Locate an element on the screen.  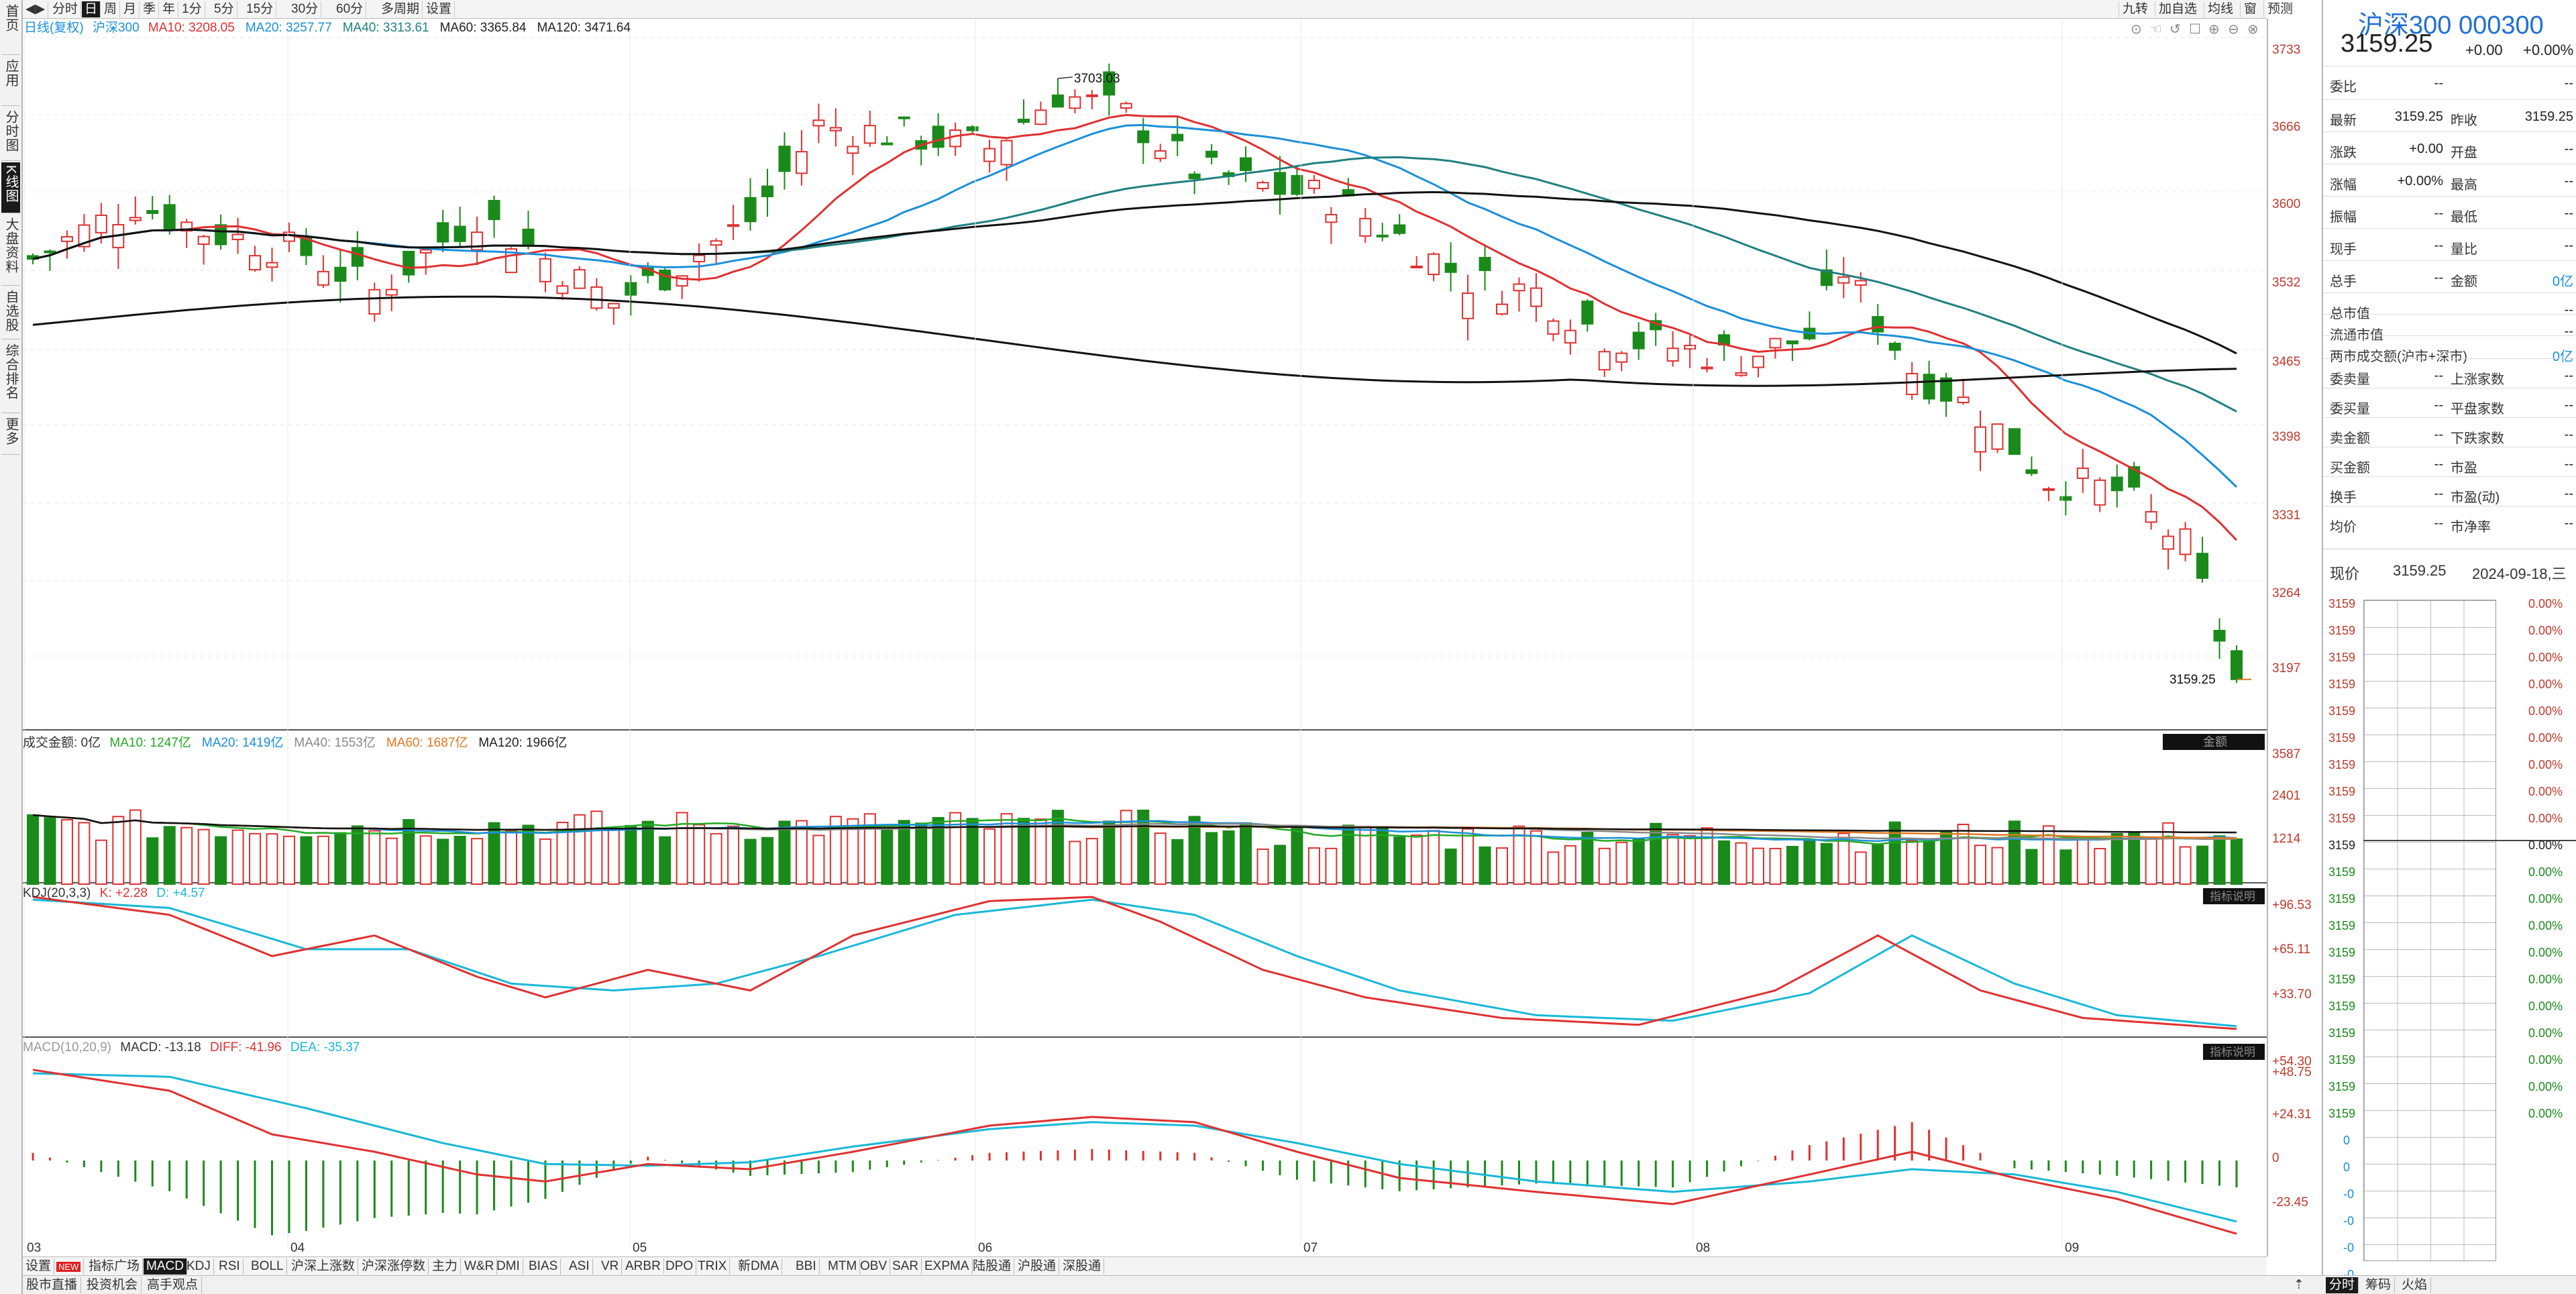
period-tab: 季 is located at coordinates (150, 9).